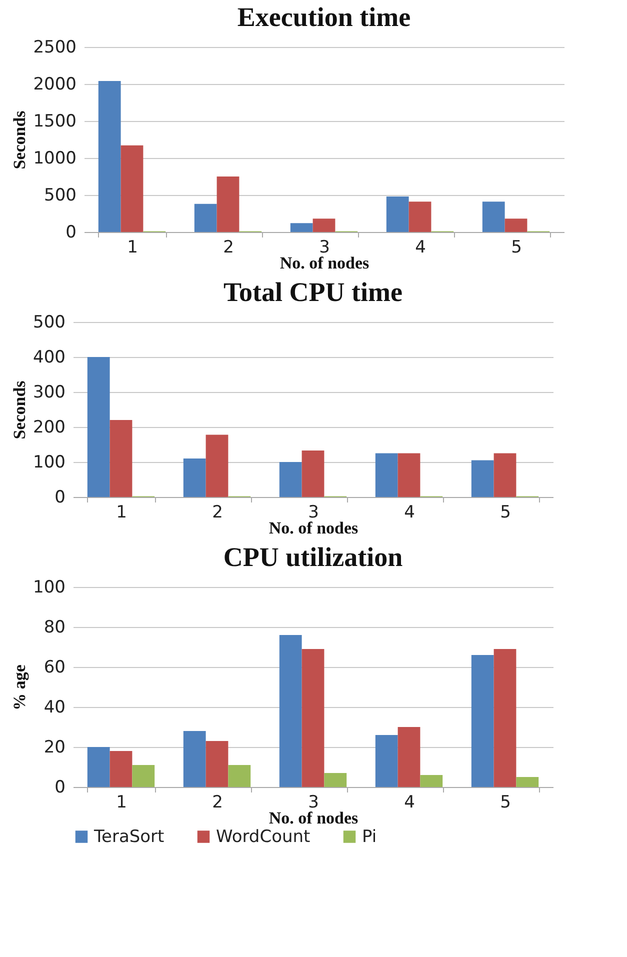  I want to click on chart-title: Total CPU time, so click(313, 292).